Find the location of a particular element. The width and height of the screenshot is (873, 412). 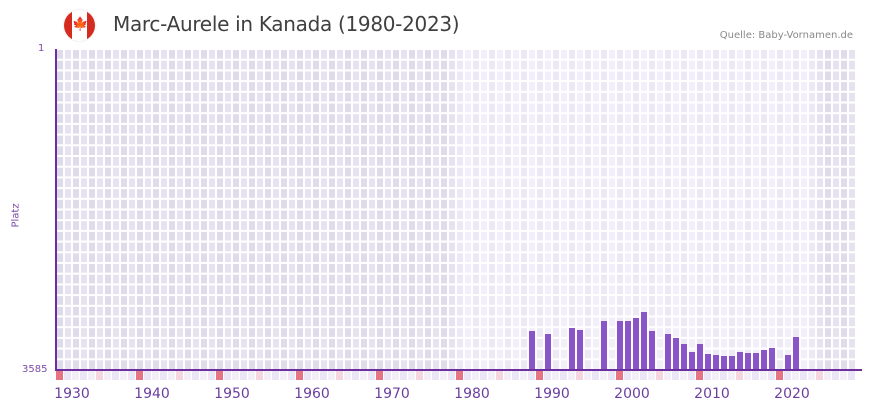

bar-2000 is located at coordinates (636, 344).